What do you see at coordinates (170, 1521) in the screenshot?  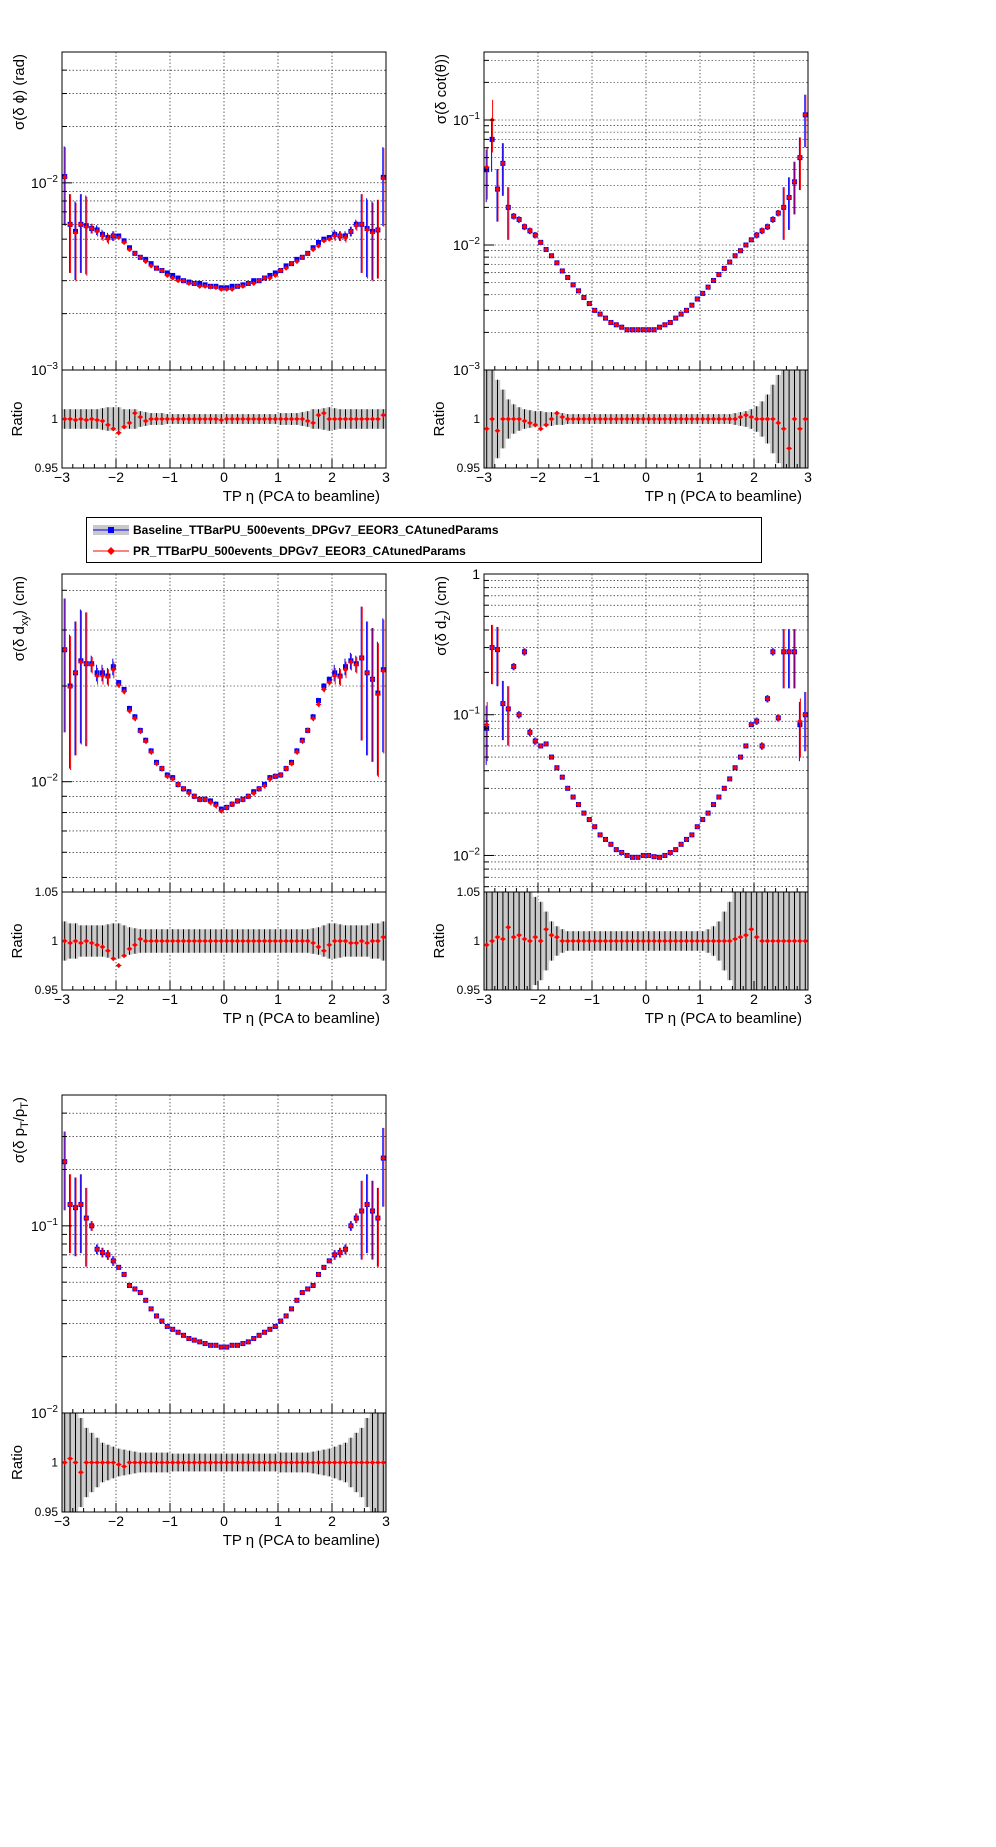 I see `x-tick-label: −1` at bounding box center [170, 1521].